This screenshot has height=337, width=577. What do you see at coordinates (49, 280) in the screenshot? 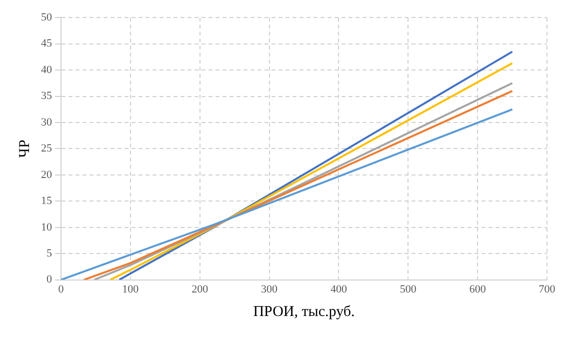
I see `y-tick-label: 0` at bounding box center [49, 280].